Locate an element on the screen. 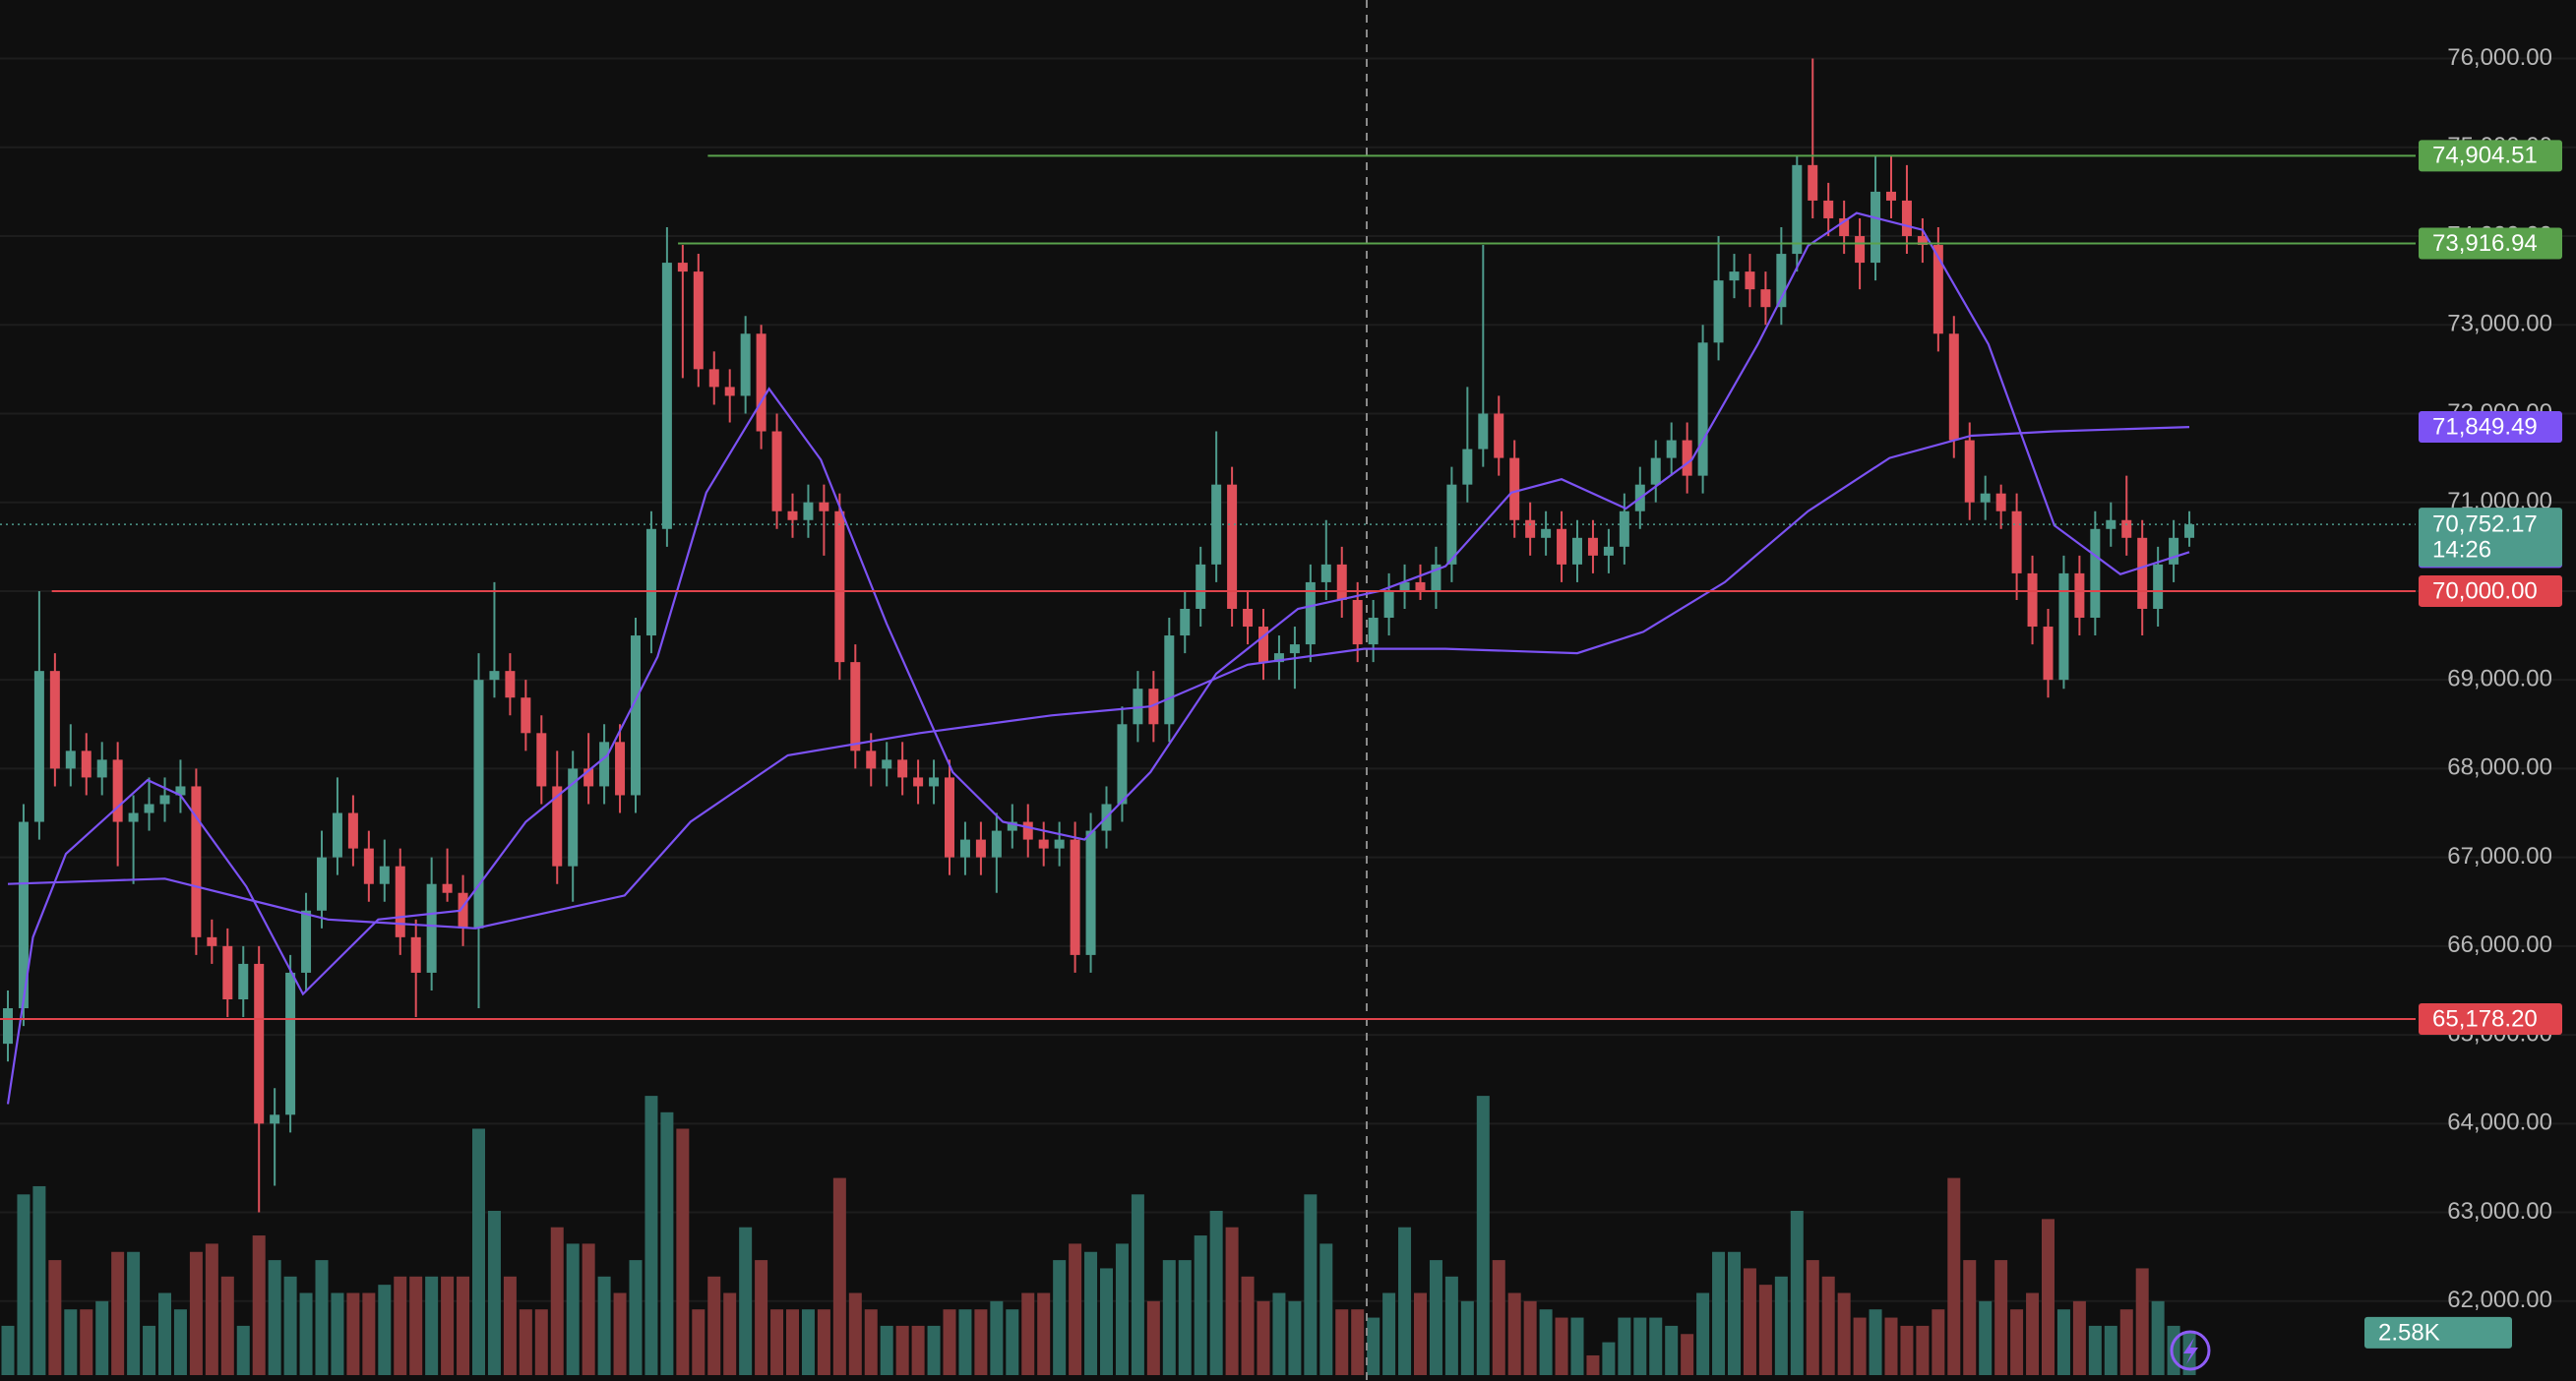 The image size is (2576, 1381). lightning-icon is located at coordinates (2190, 1351).